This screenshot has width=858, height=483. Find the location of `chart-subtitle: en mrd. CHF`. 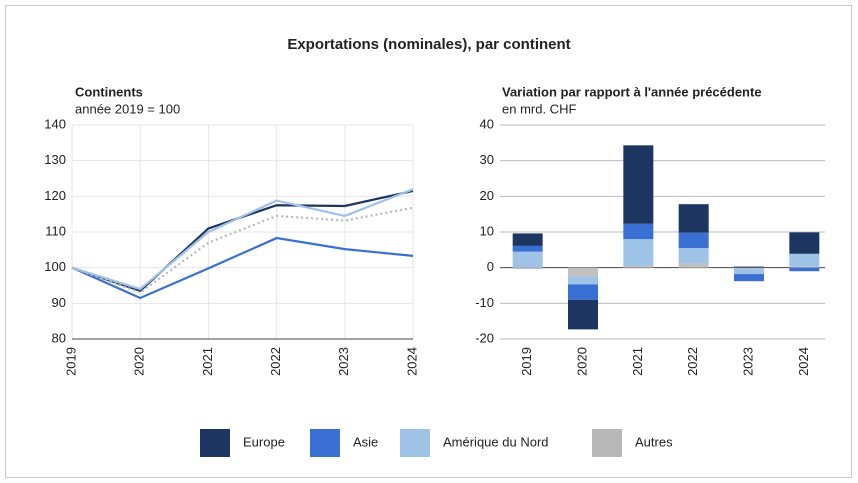

chart-subtitle: en mrd. CHF is located at coordinates (539, 108).